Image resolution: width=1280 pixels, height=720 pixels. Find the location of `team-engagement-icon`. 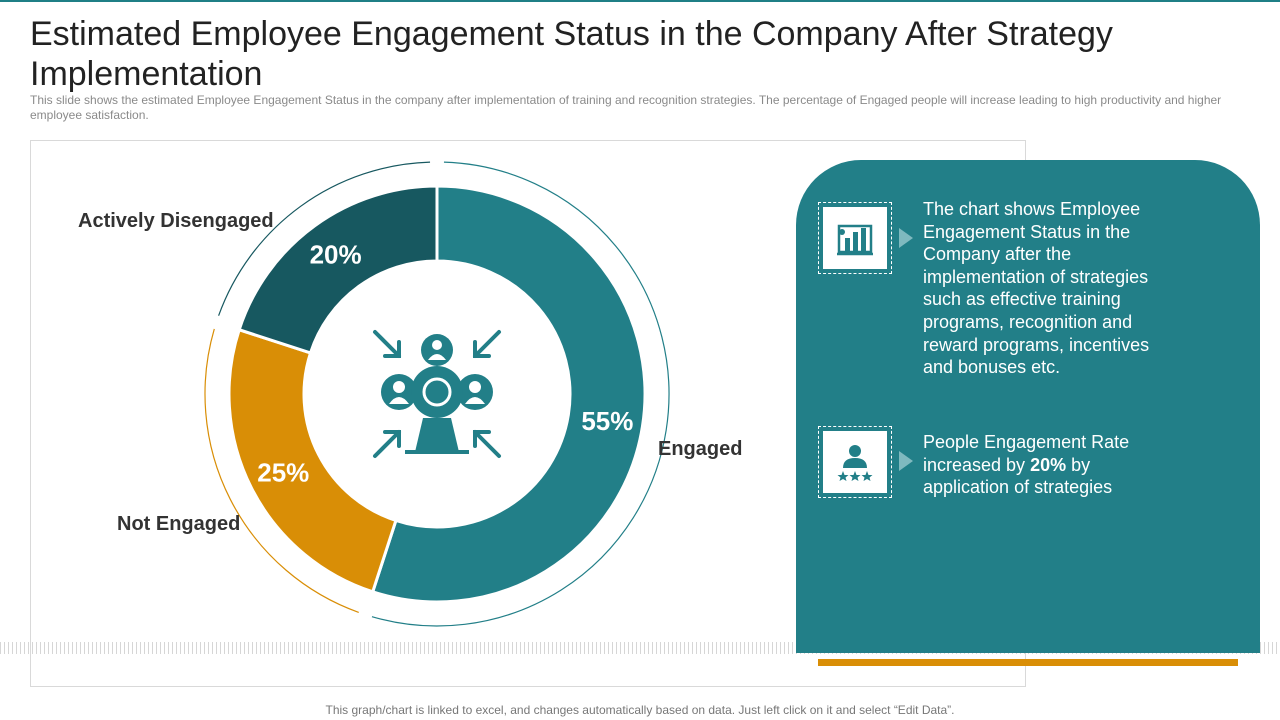

team-engagement-icon is located at coordinates (437, 394).